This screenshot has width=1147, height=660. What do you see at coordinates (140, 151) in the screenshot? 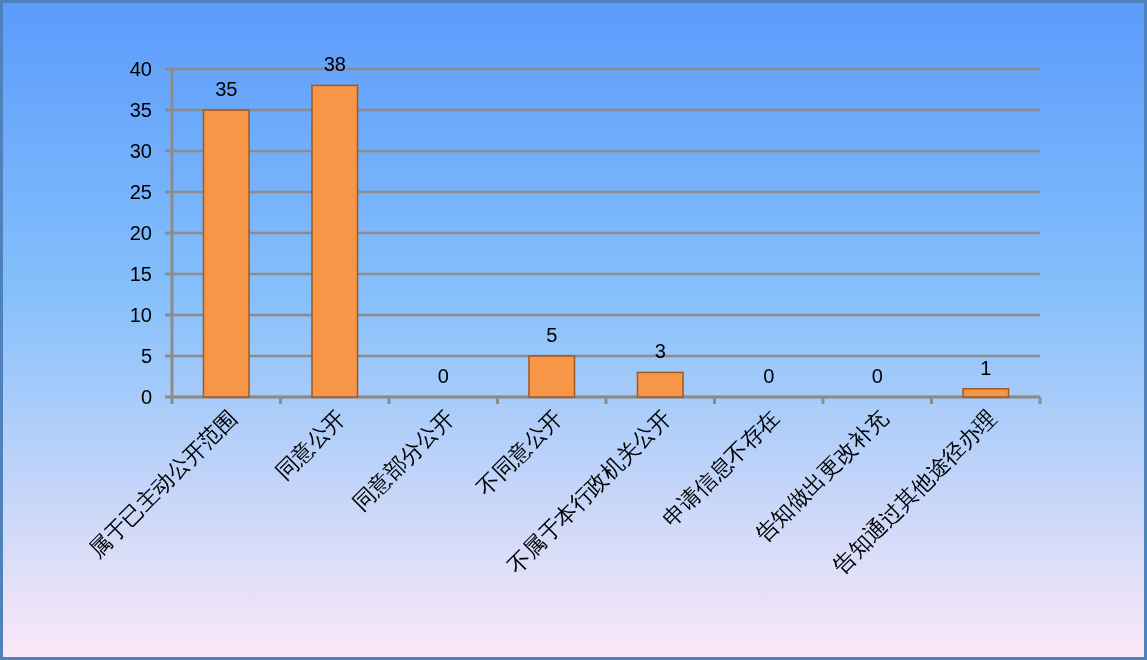
I see `y-tick-label: 30` at bounding box center [140, 151].